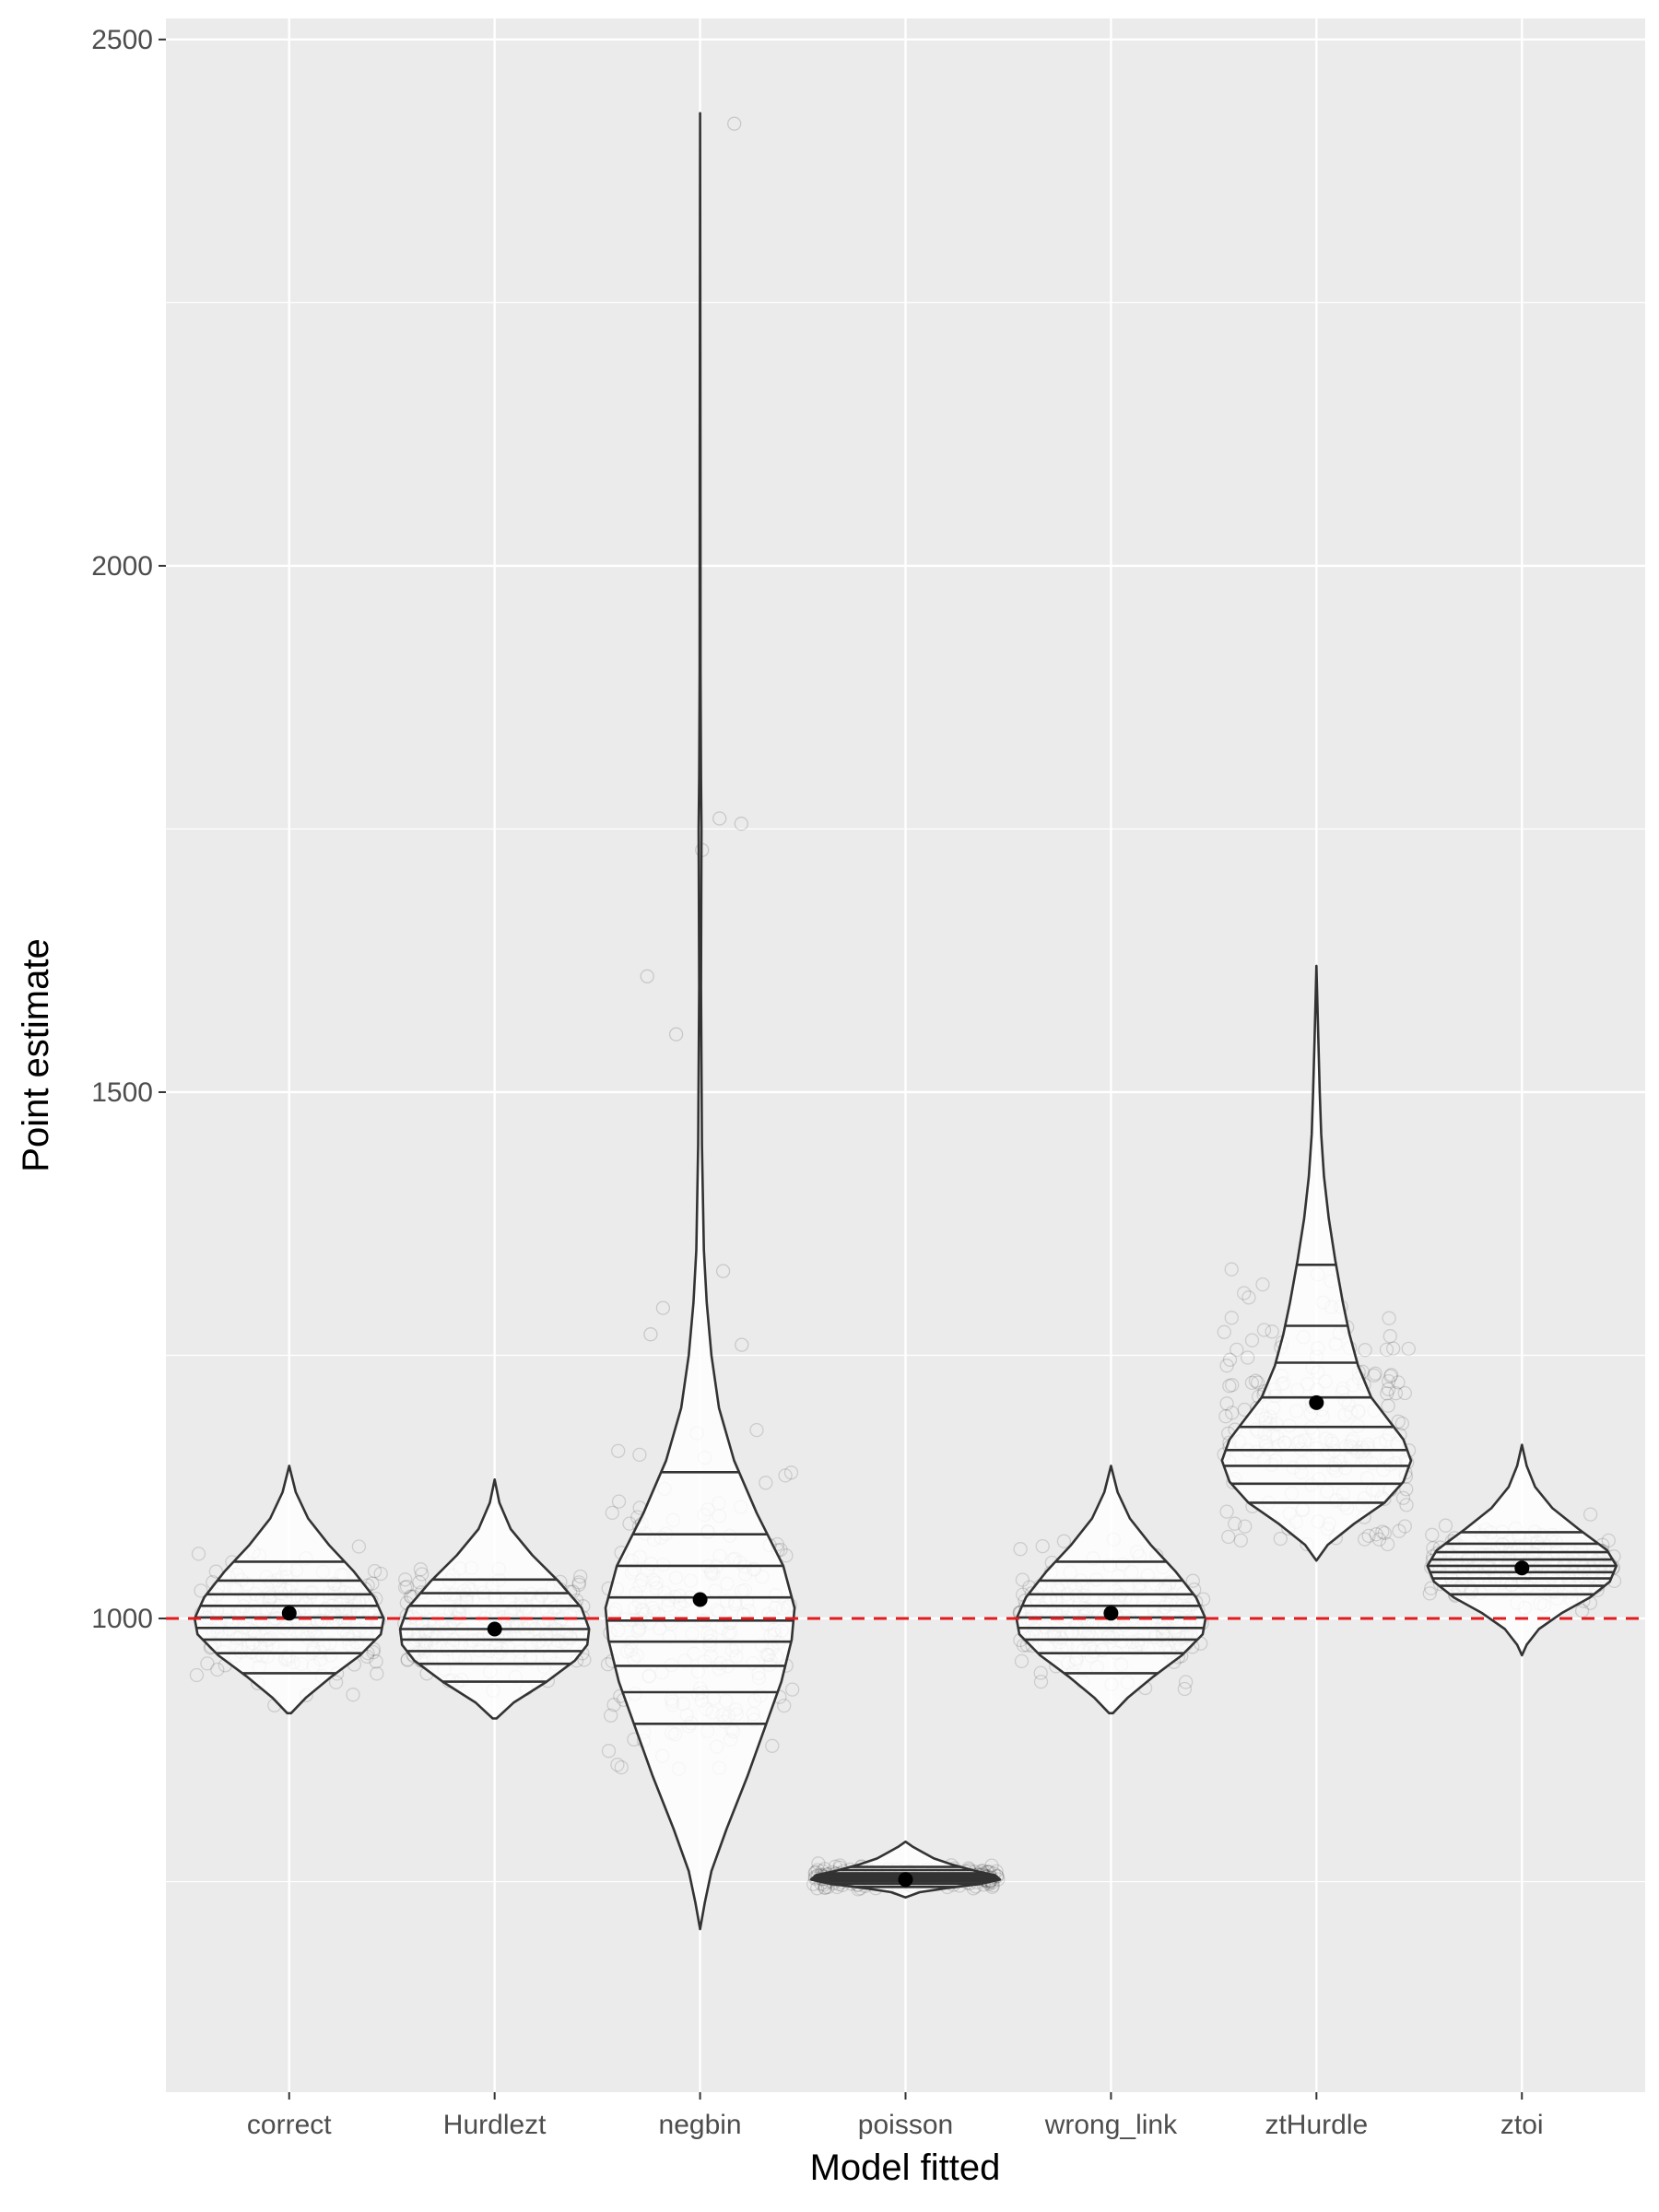  Describe the element at coordinates (289, 1613) in the screenshot. I see `mean-point-correct` at that location.